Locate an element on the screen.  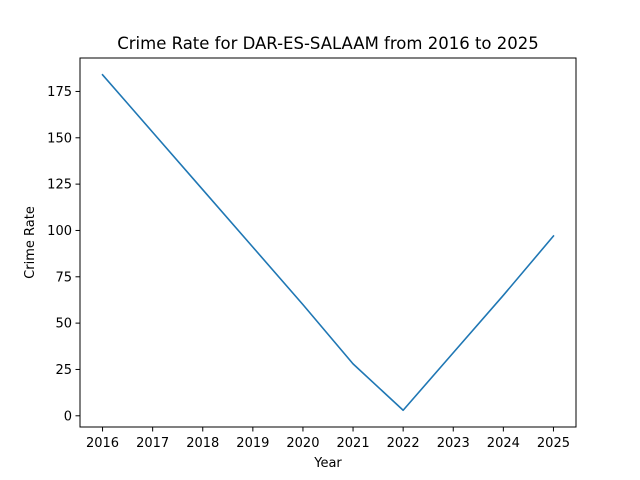
x-tick-label: 2023 is located at coordinates (453, 443).